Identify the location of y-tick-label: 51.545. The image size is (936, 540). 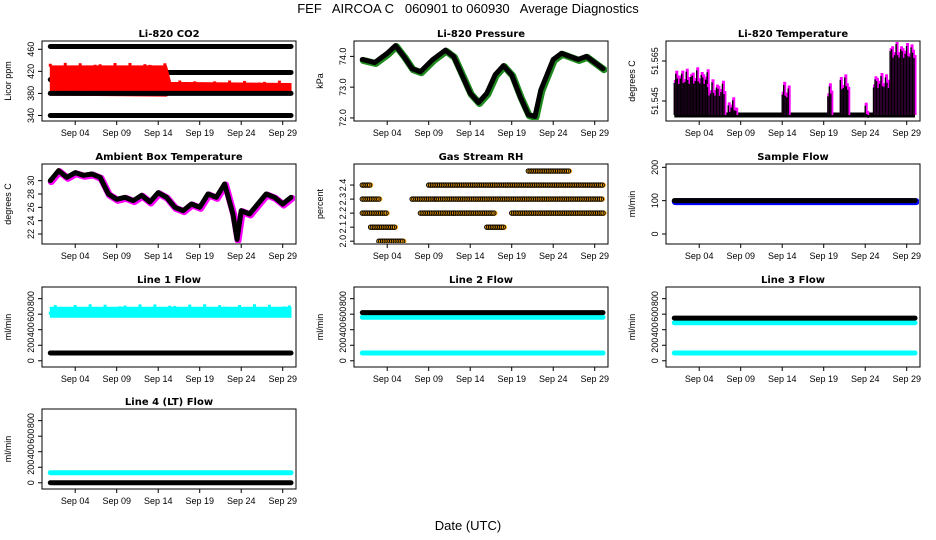
(655, 101).